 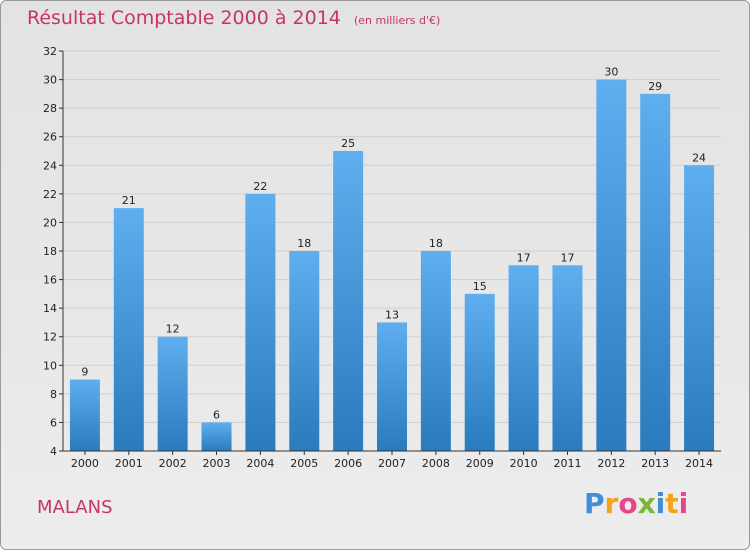 I want to click on x-tick-label: 2007, so click(x=392, y=463).